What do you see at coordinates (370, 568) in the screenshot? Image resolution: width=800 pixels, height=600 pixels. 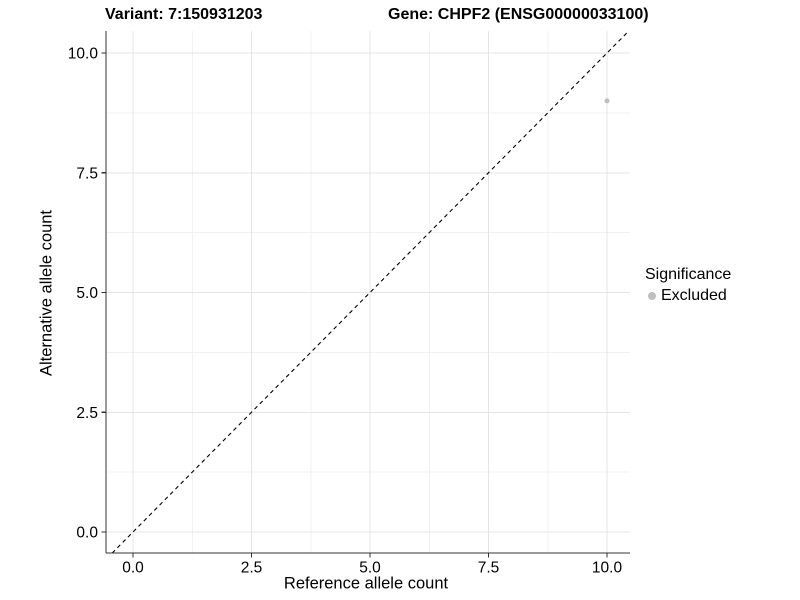 I see `x-tick-label: 5.0` at bounding box center [370, 568].